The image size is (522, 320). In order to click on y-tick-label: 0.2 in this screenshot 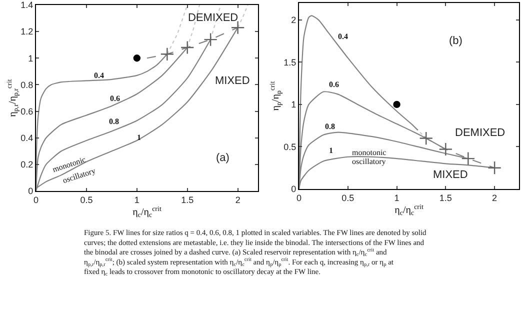, I will do `click(27, 165)`.